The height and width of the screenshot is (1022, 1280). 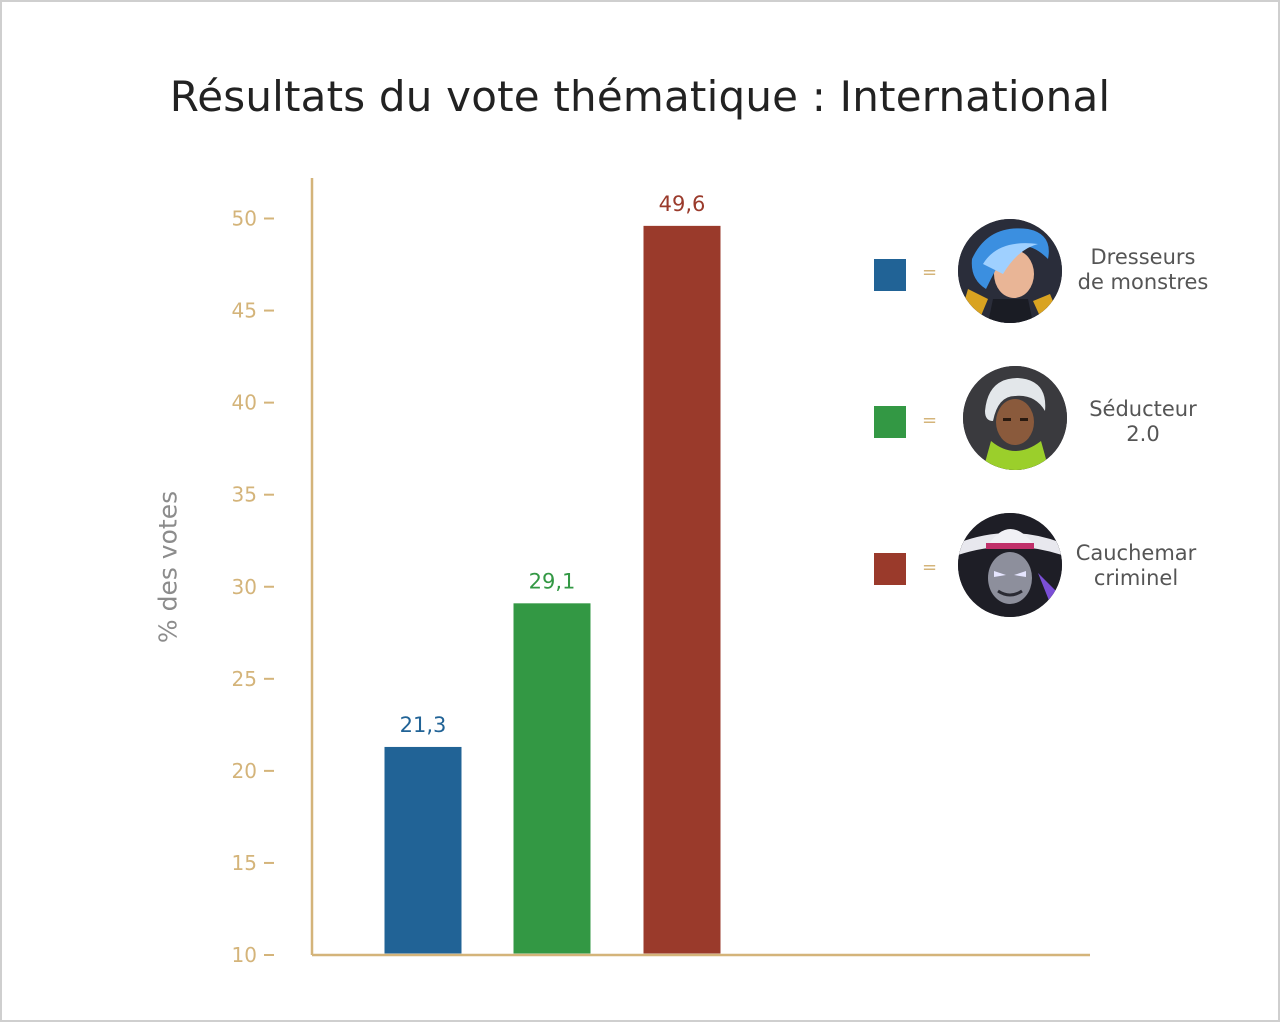 I want to click on legend-label-line: Séducteur, so click(x=1143, y=409).